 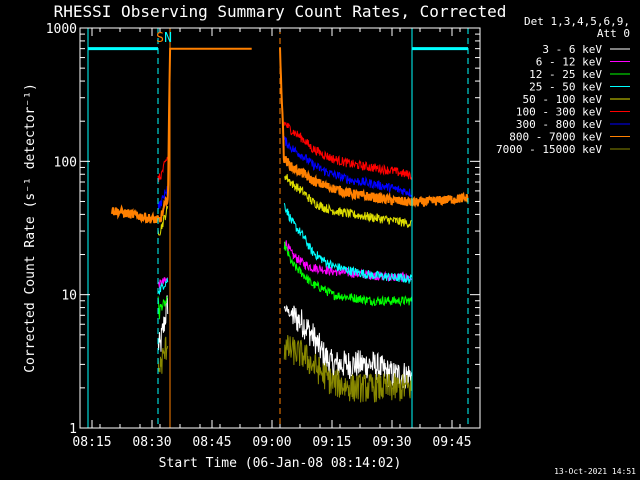 What do you see at coordinates (168, 38) in the screenshot?
I see `annotation-n: N` at bounding box center [168, 38].